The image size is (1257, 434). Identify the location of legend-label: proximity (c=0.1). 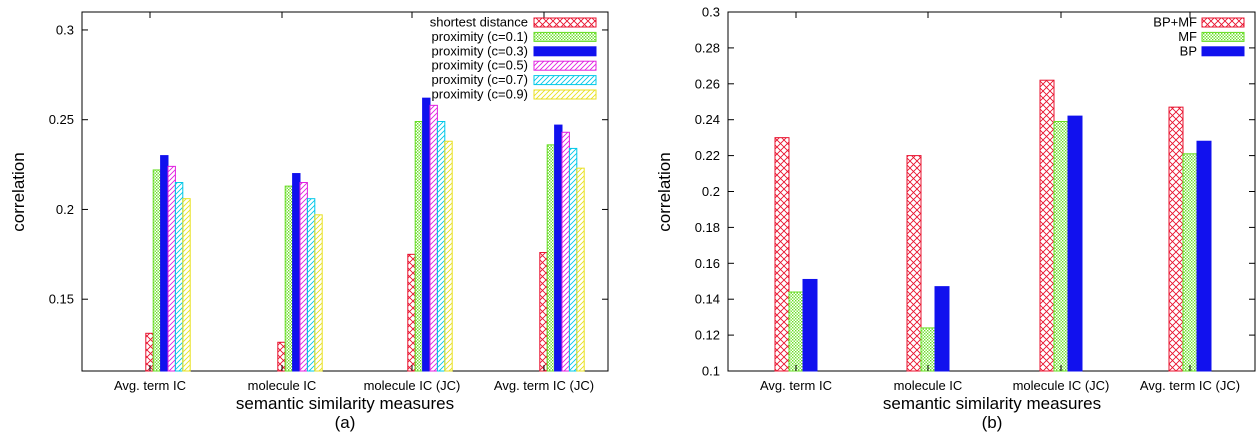
(480, 36).